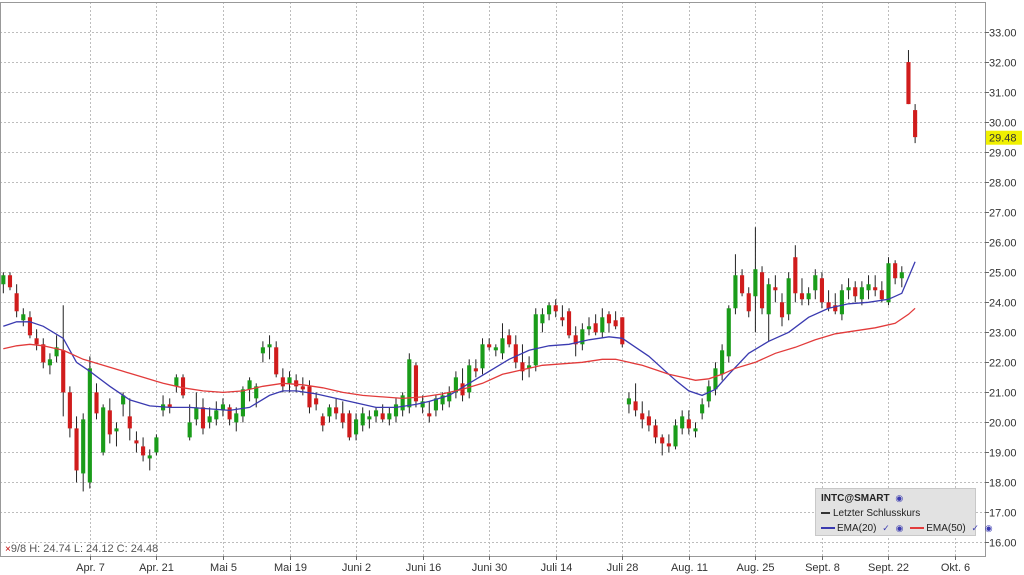 This screenshot has height=575, width=1024. I want to click on legend-ema20-label: EMA(20), so click(857, 528).